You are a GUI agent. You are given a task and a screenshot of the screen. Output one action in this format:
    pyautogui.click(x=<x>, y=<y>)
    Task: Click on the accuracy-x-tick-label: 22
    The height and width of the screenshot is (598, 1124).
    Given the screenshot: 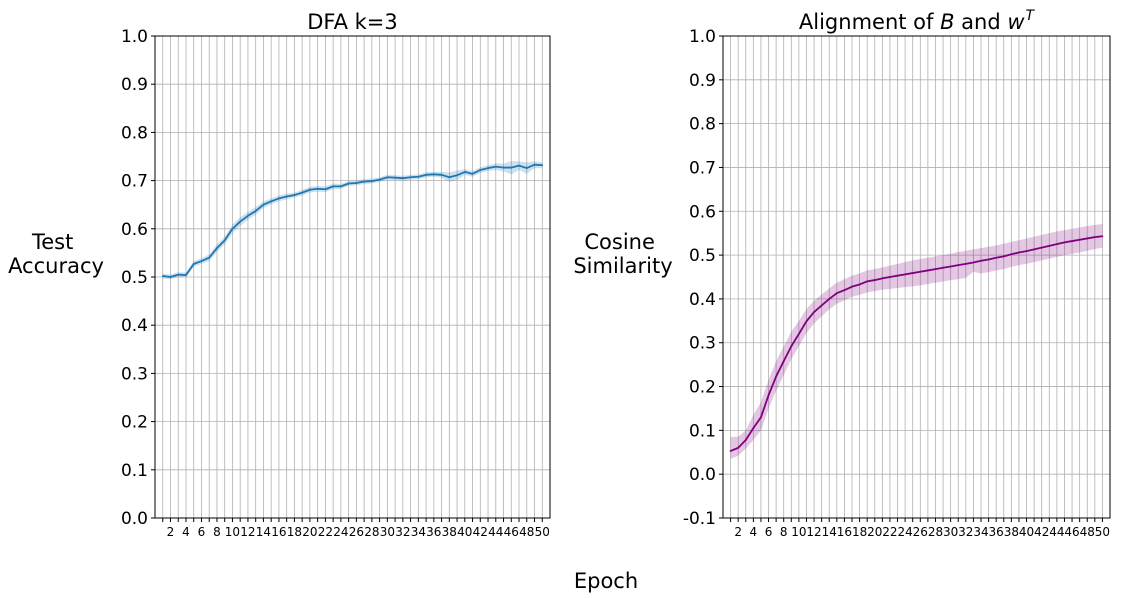 What is the action you would take?
    pyautogui.click(x=325, y=532)
    